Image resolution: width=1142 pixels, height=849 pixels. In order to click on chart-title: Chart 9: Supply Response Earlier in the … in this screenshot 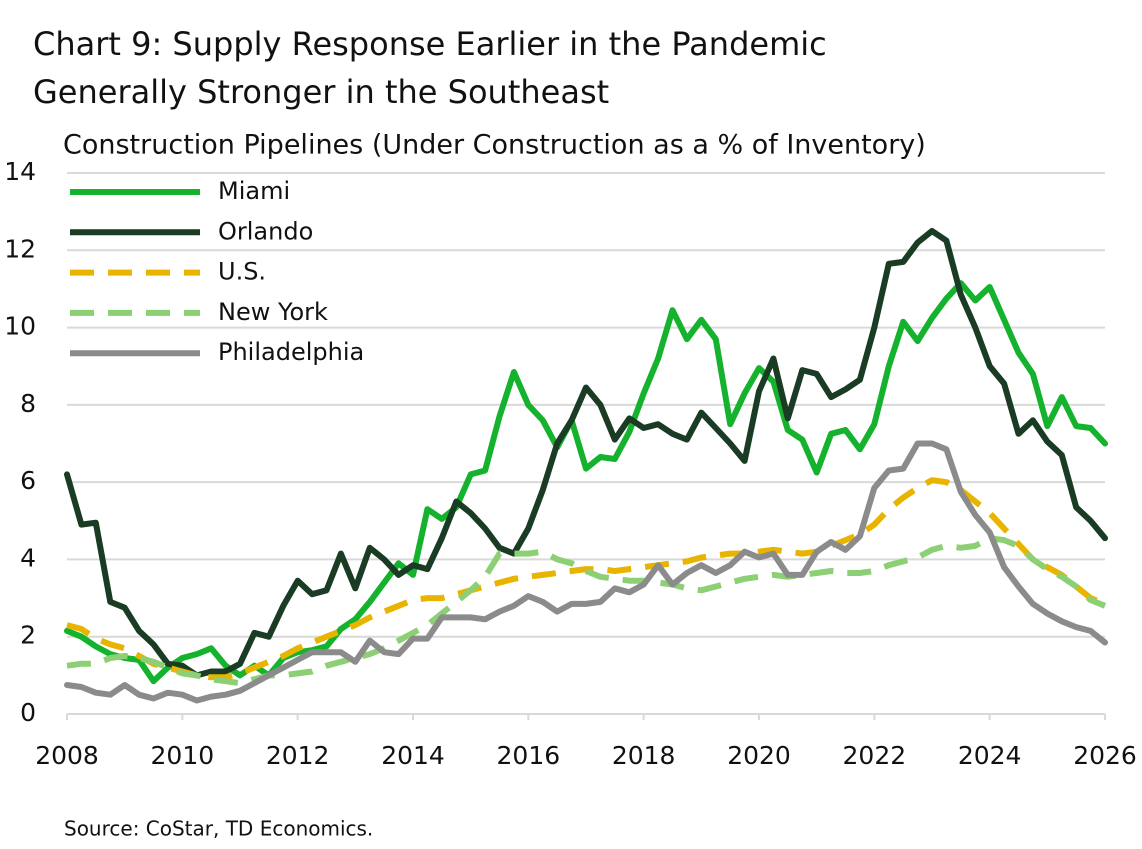, I will do `click(430, 44)`.